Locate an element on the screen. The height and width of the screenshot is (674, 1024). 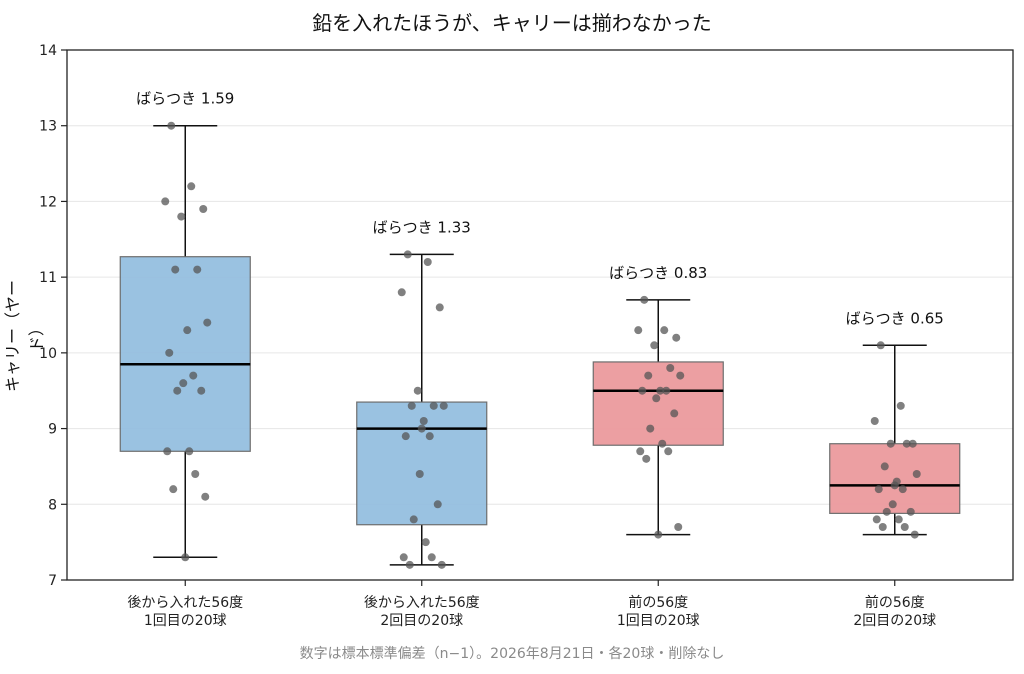
chart-caption: 数字は標本標準偏差（n−1）。2026年8月21日・各20球・削除なし is located at coordinates (512, 654).